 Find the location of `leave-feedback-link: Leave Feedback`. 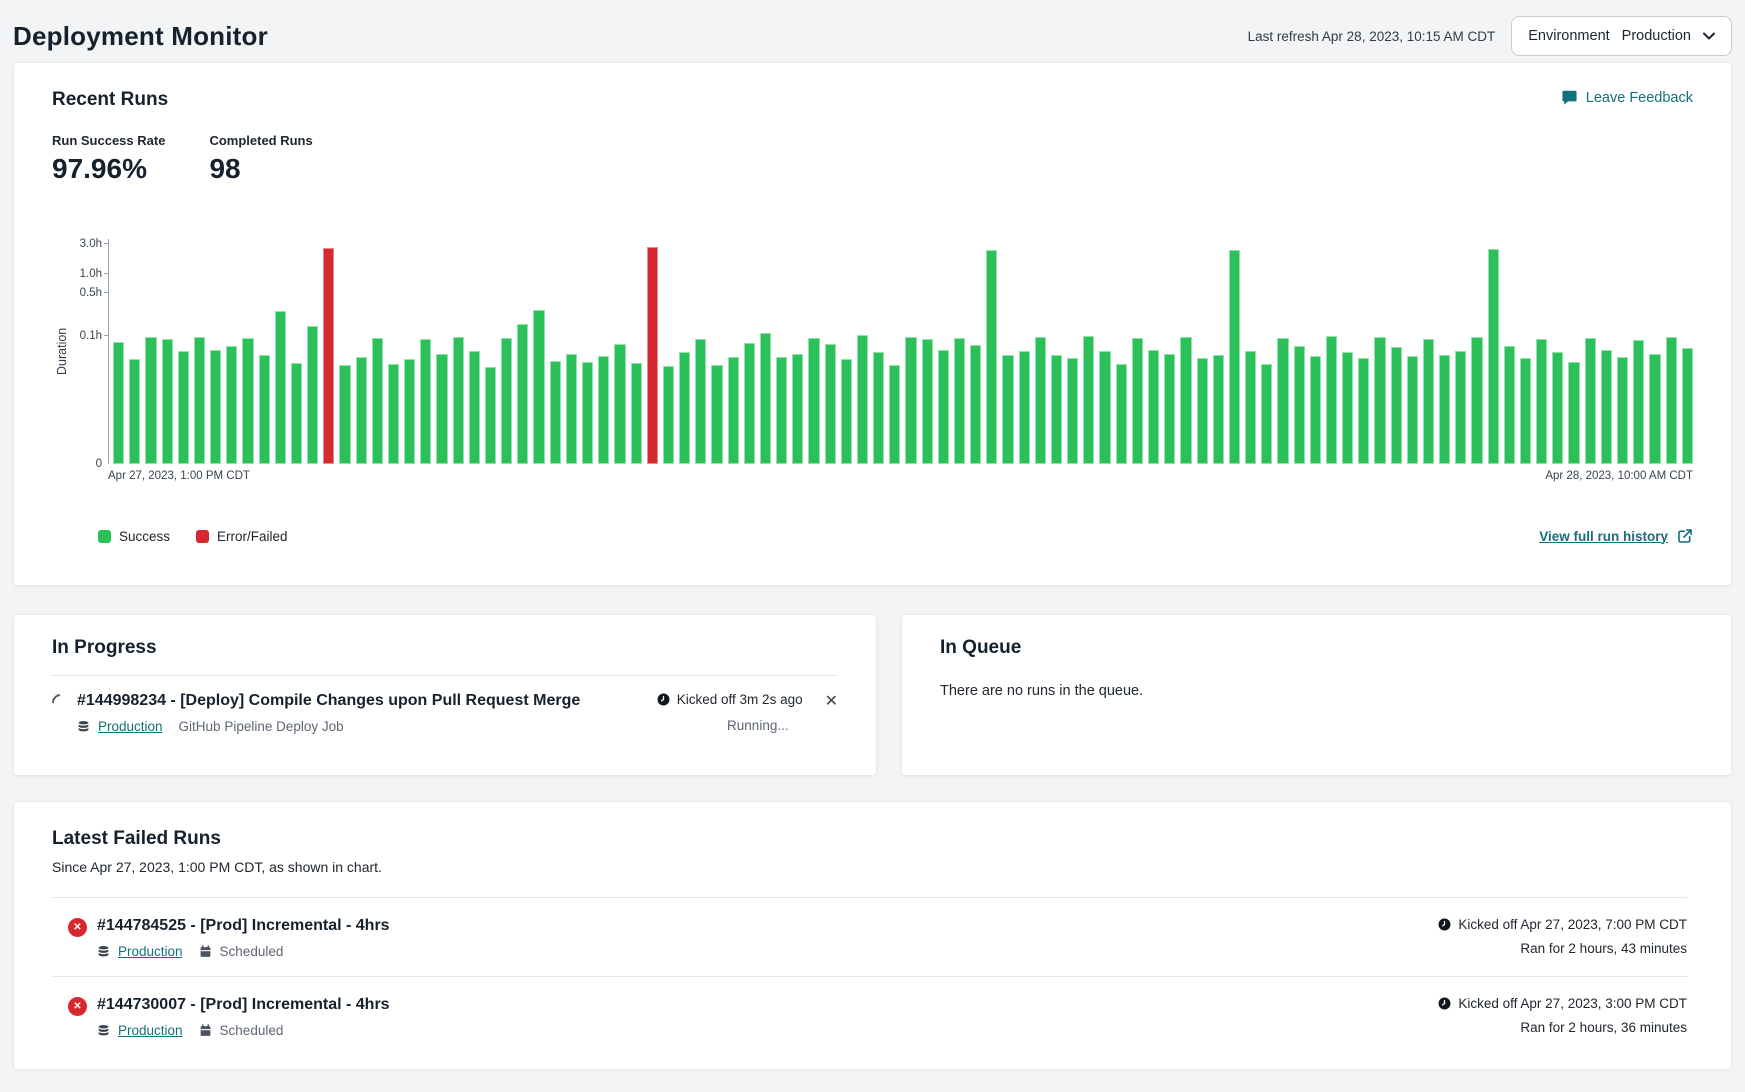

leave-feedback-link: Leave Feedback is located at coordinates (1627, 97).